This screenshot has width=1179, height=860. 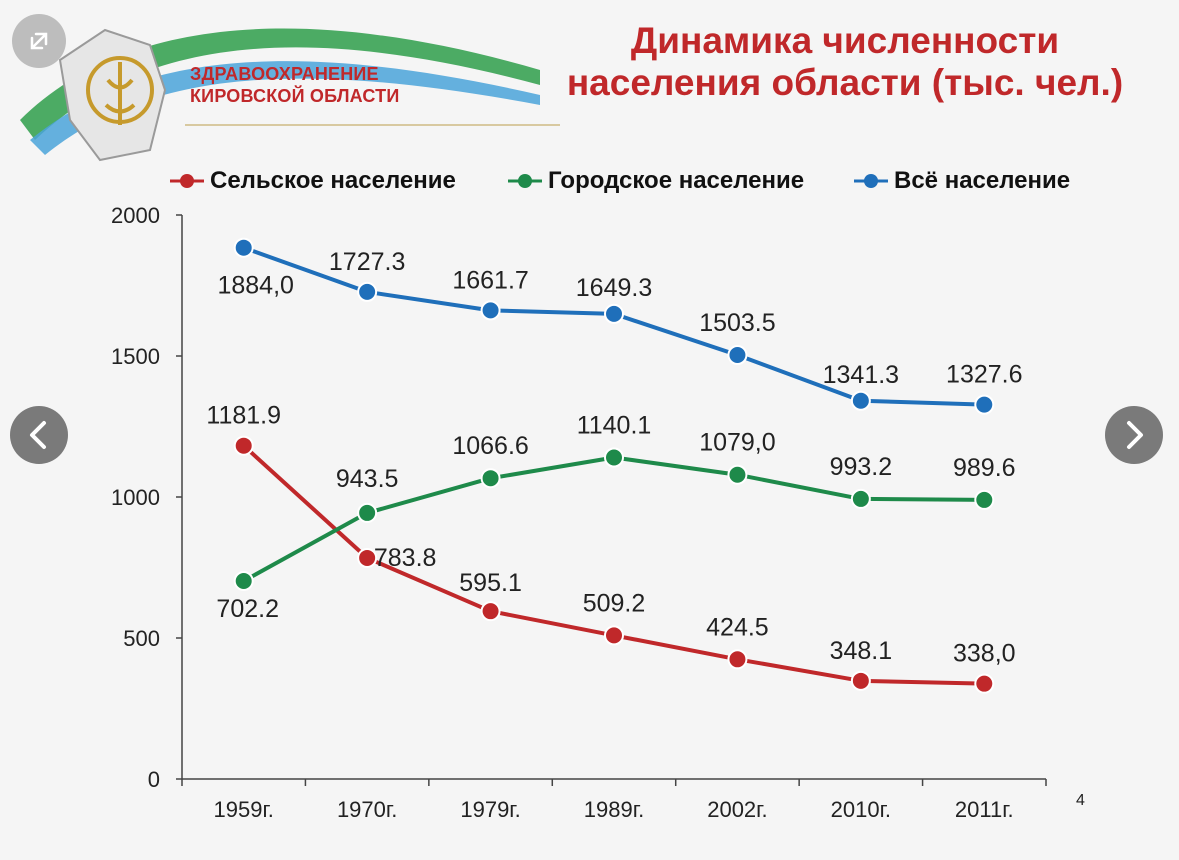 What do you see at coordinates (141, 638) in the screenshot?
I see `y-tick-label: 500` at bounding box center [141, 638].